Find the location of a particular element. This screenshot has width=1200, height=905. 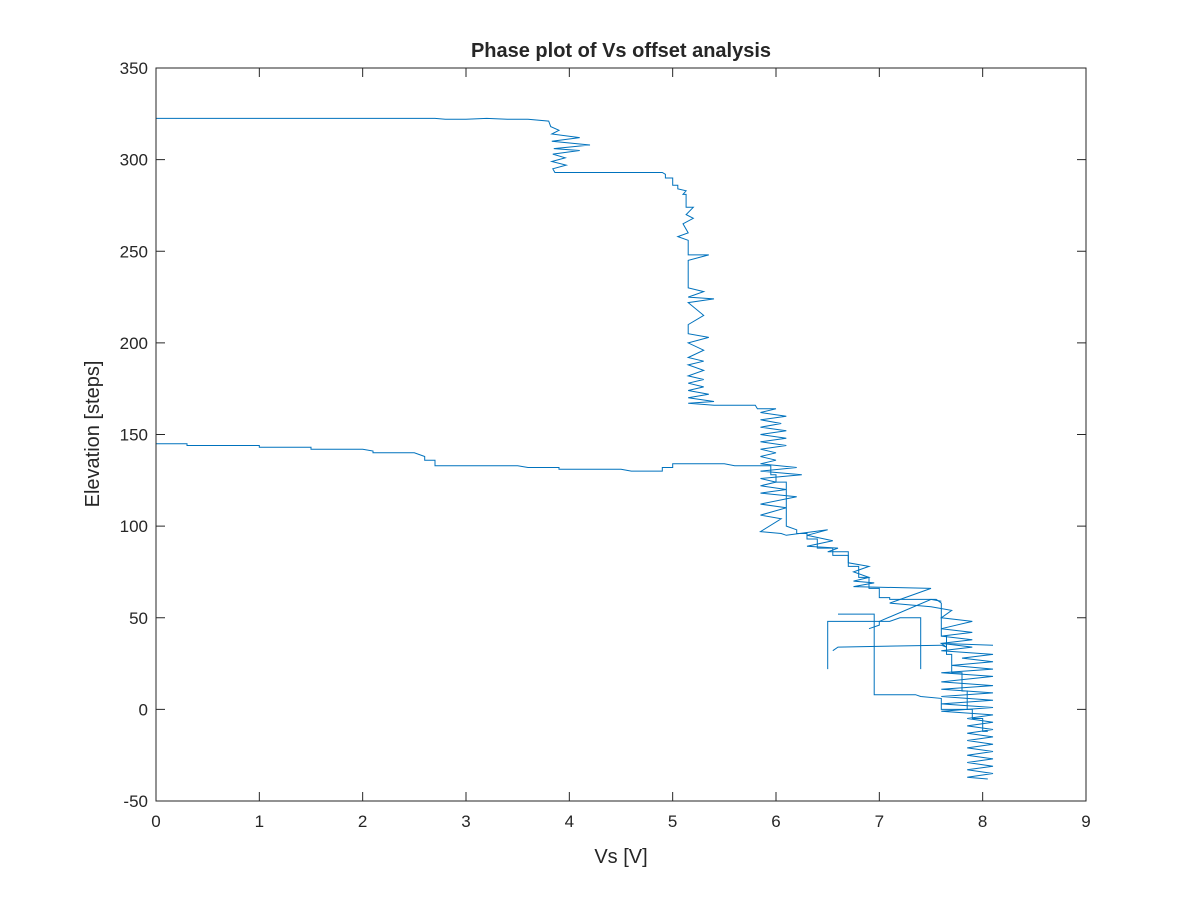

x-tick-label: 4 is located at coordinates (569, 821).